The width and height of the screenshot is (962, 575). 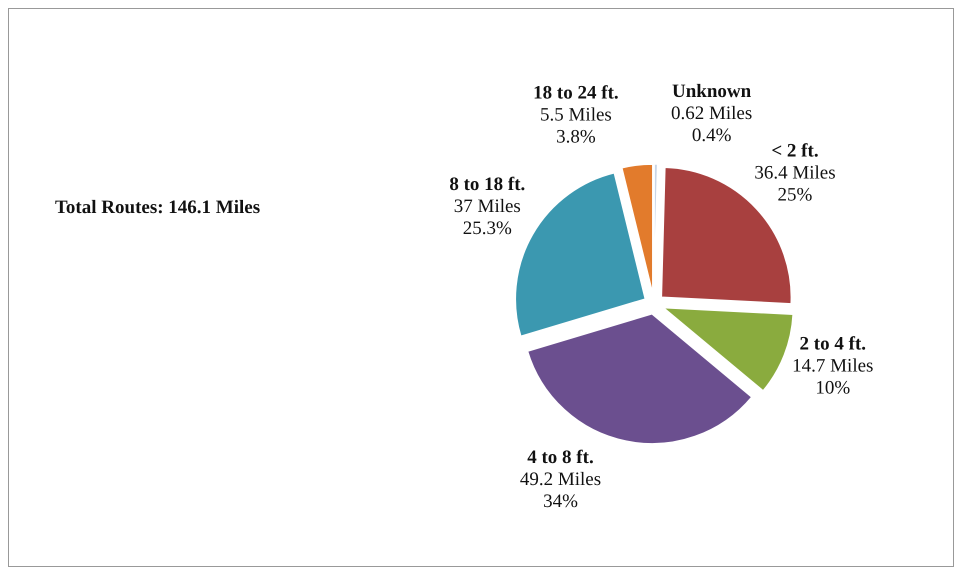 I want to click on data-label: 37 Miles 25.3%, so click(x=487, y=218).